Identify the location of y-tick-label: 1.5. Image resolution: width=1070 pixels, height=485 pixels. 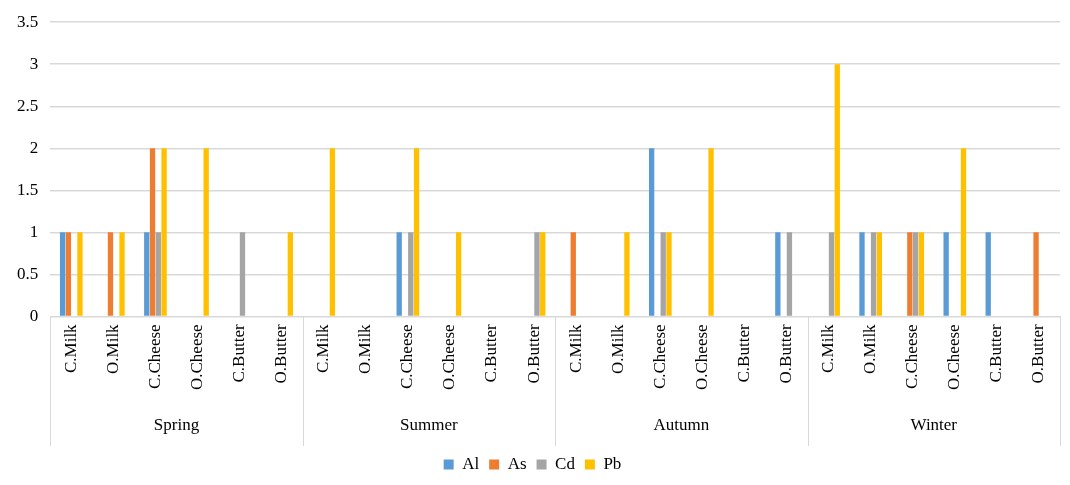
(28, 189).